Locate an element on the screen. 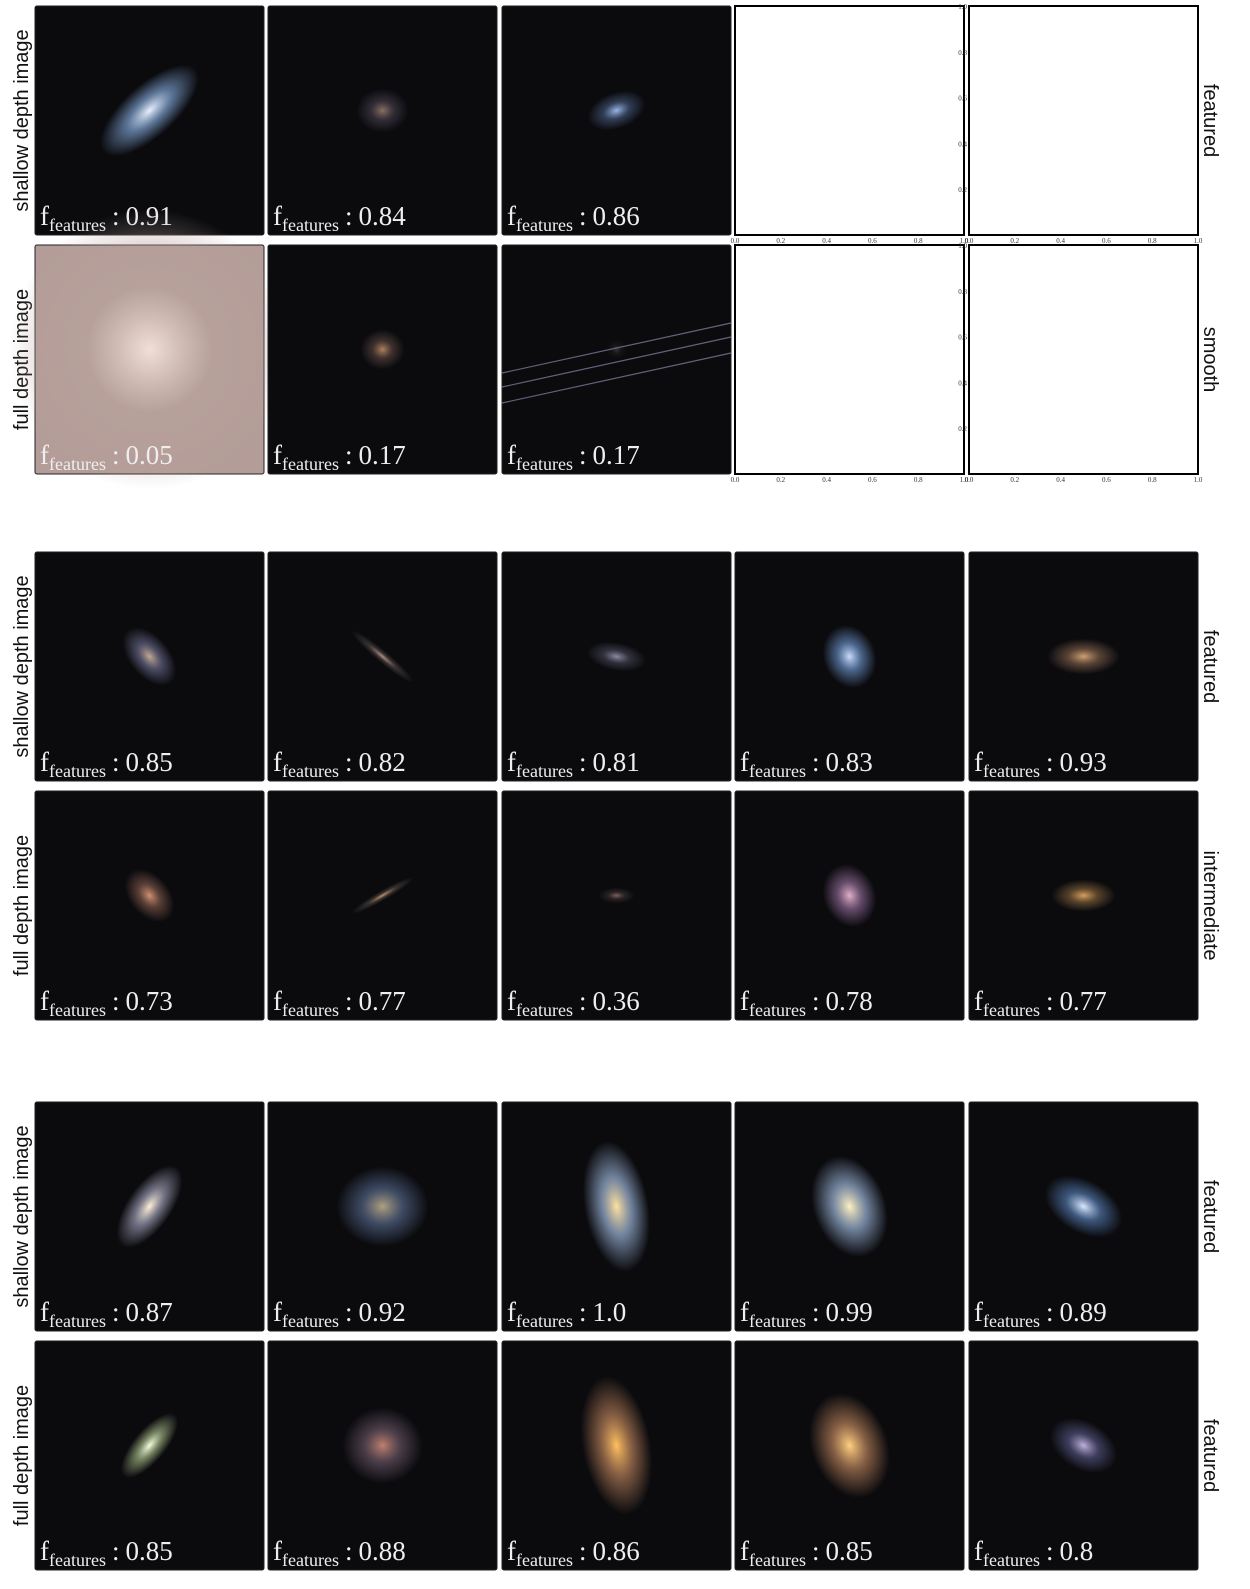 This screenshot has height=1589, width=1250. feature-label: ffeatures:0.93 is located at coordinates (1040, 764).